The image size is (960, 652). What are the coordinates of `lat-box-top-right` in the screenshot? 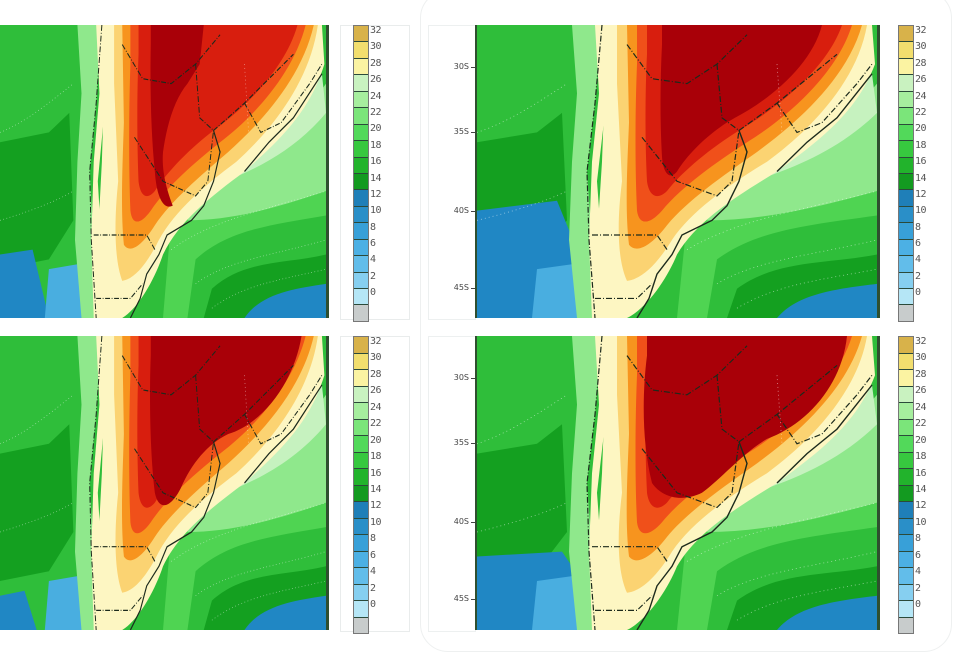 It's located at (452, 172).